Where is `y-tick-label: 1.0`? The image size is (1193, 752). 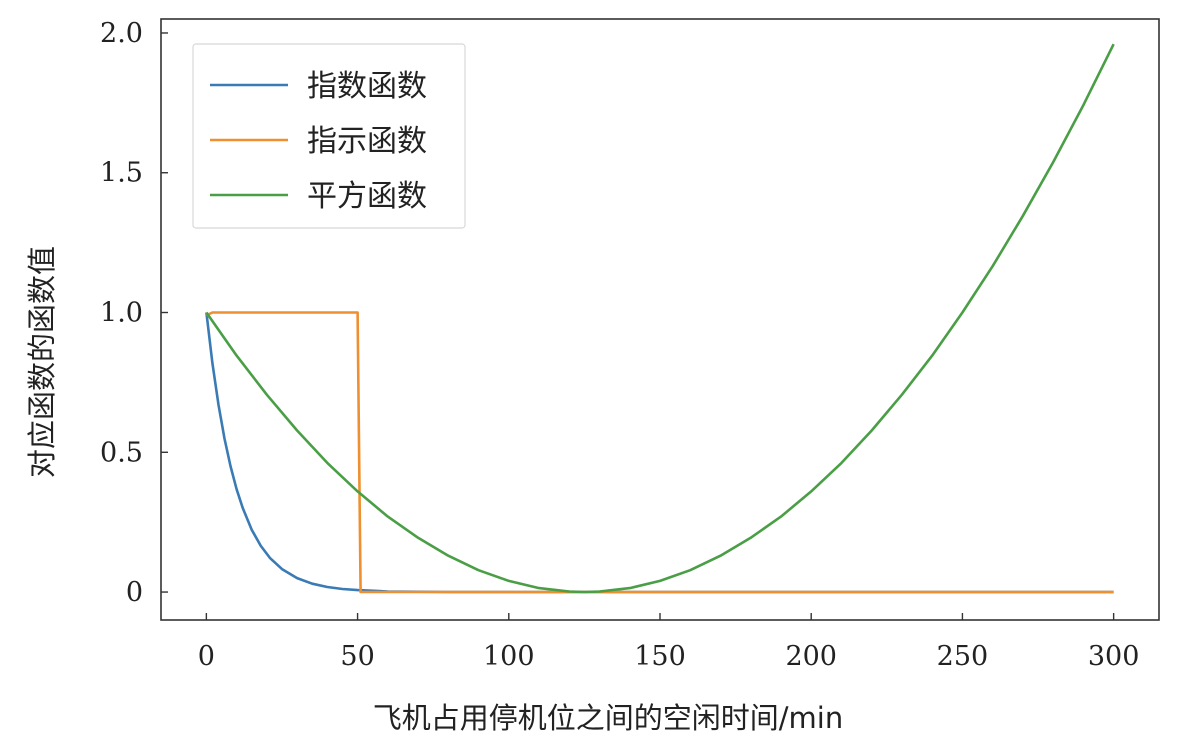
y-tick-label: 1.0 is located at coordinates (121, 313).